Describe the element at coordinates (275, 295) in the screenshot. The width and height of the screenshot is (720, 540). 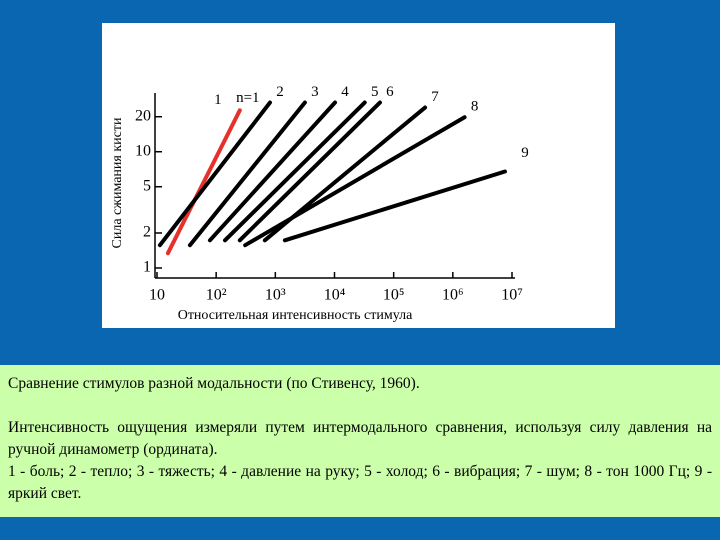
I see `x-tick-label: 10³` at that location.